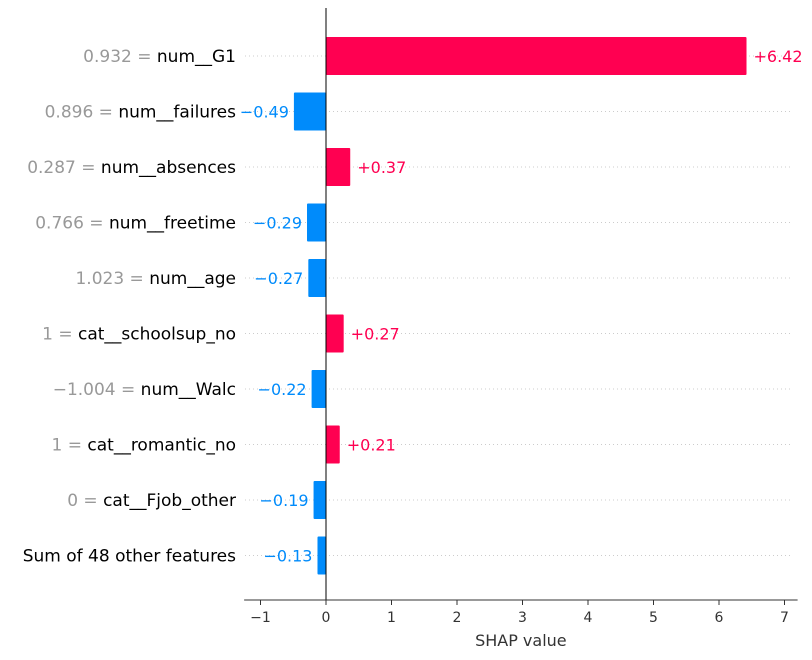 Image resolution: width=812 pixels, height=660 pixels. I want to click on bar-value-label: −0.13, so click(287, 556).